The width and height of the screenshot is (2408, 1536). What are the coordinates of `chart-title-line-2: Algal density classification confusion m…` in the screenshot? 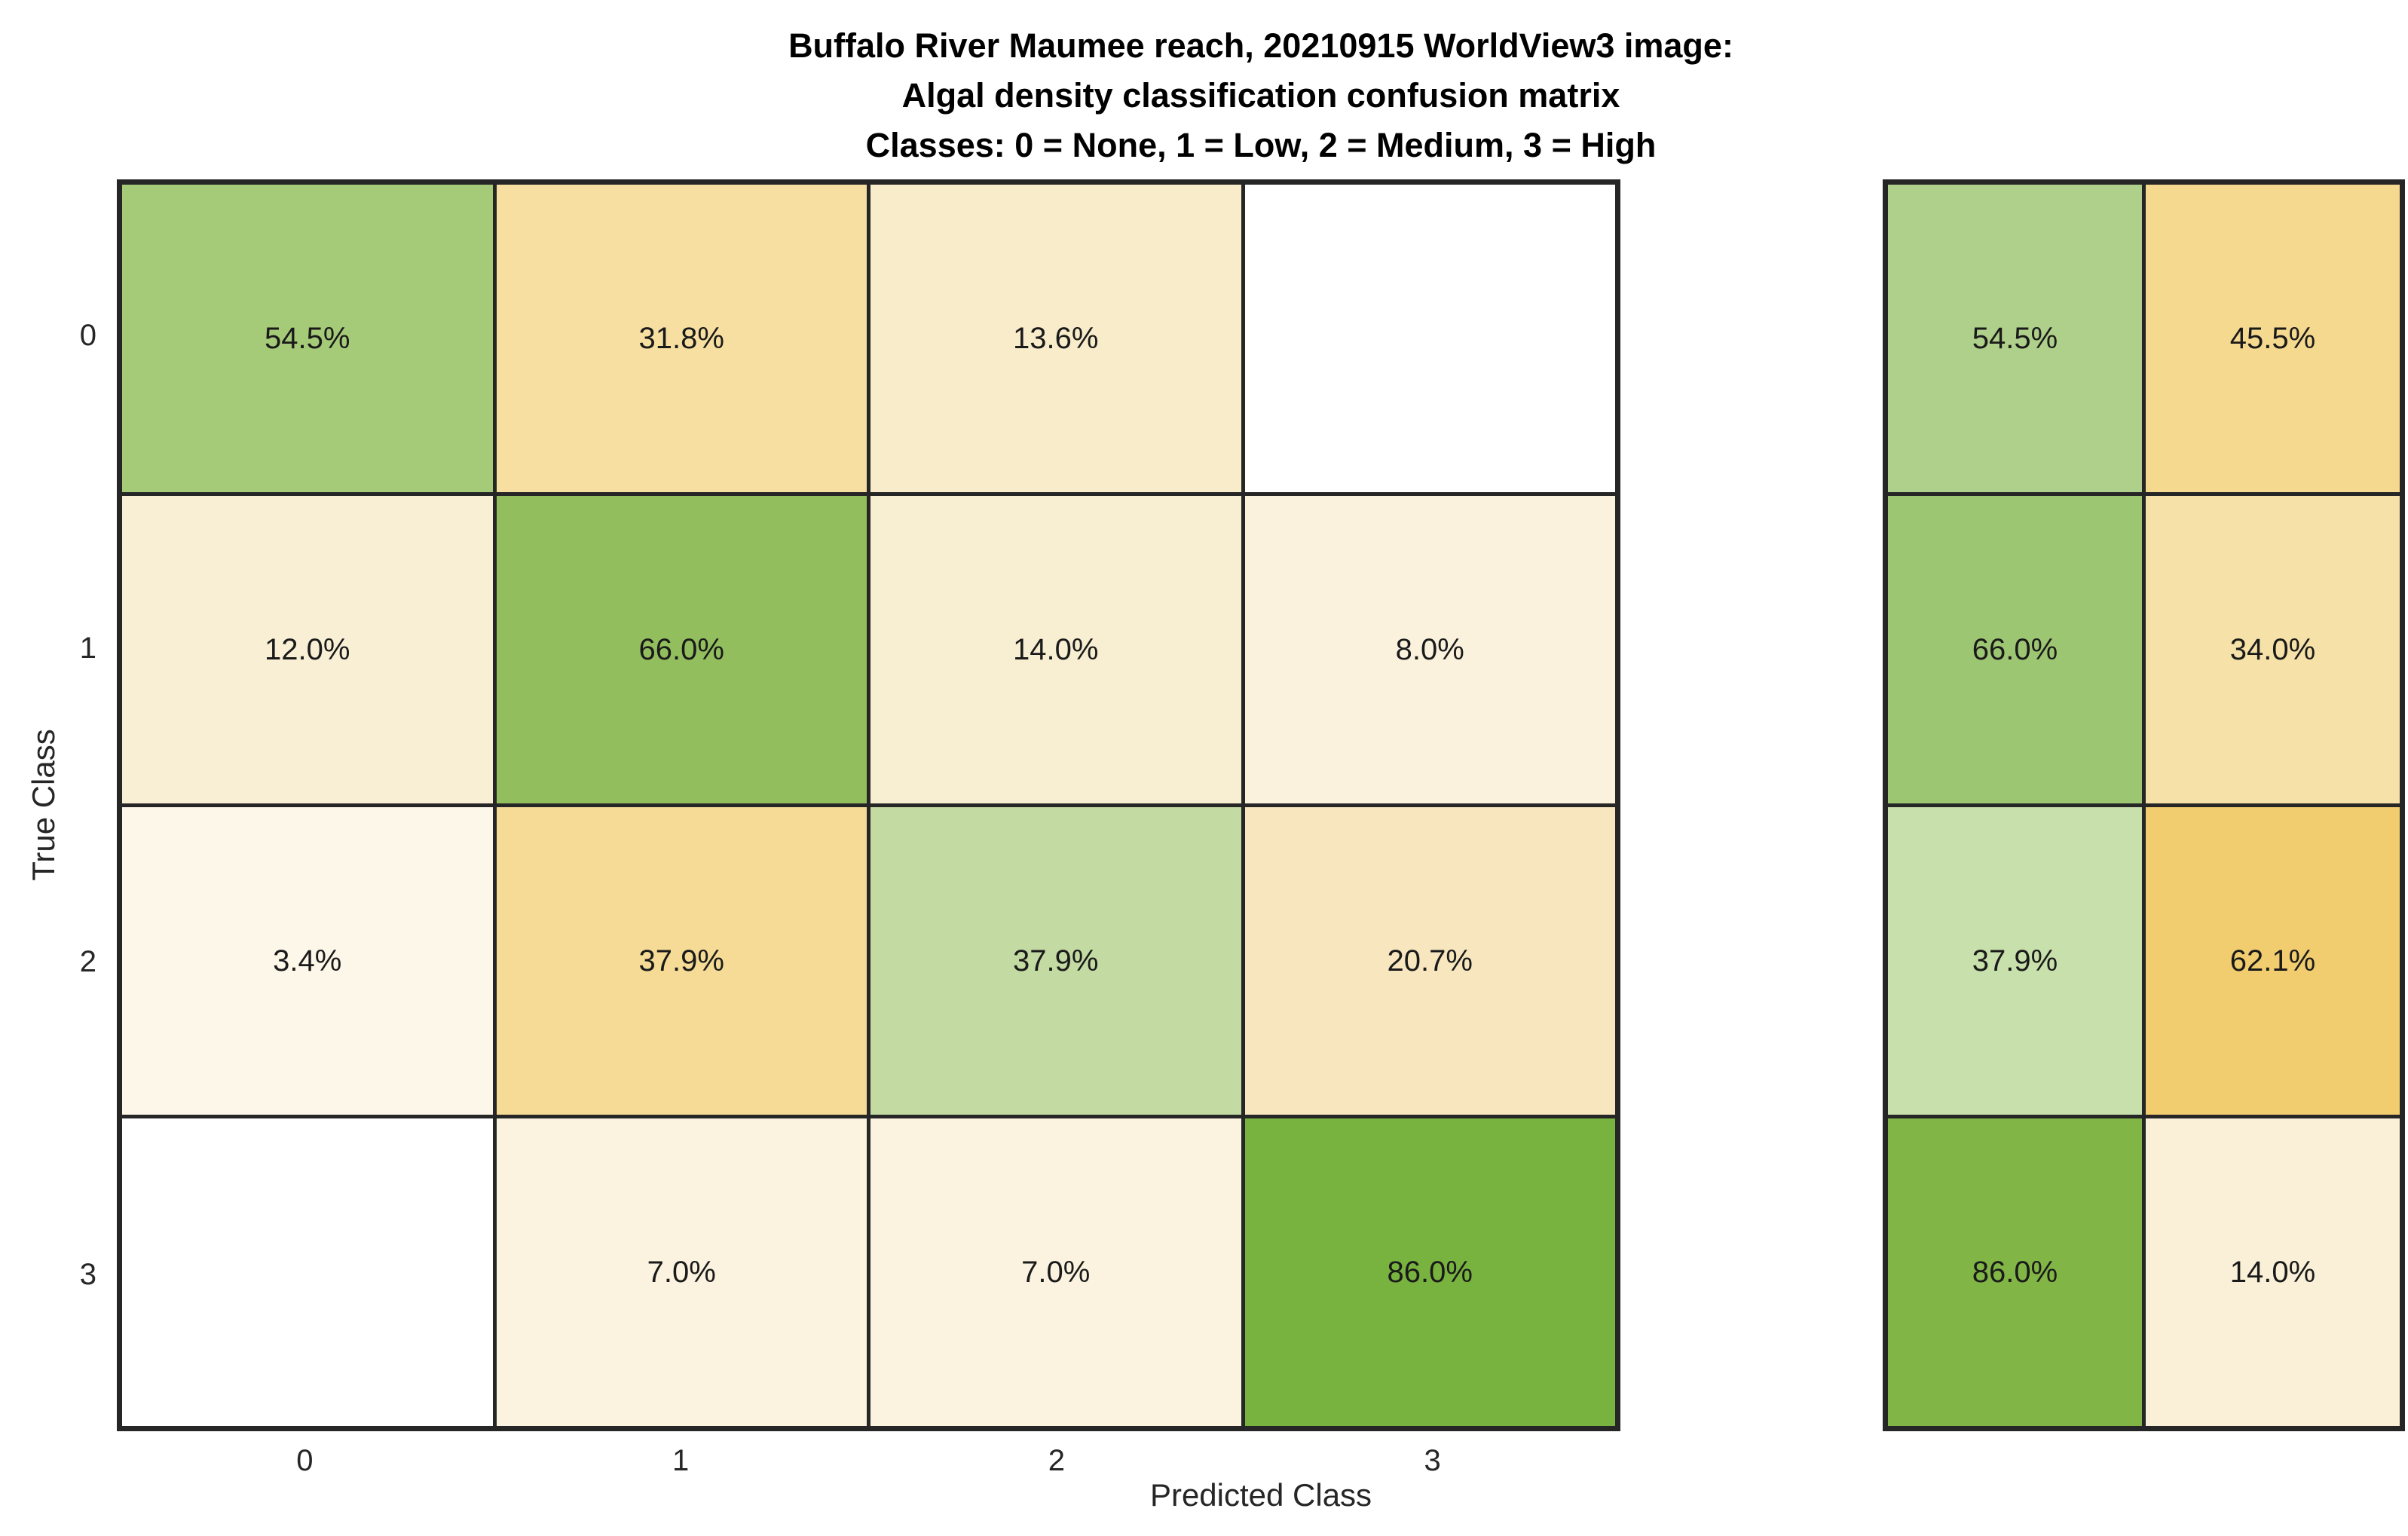 It's located at (1261, 95).